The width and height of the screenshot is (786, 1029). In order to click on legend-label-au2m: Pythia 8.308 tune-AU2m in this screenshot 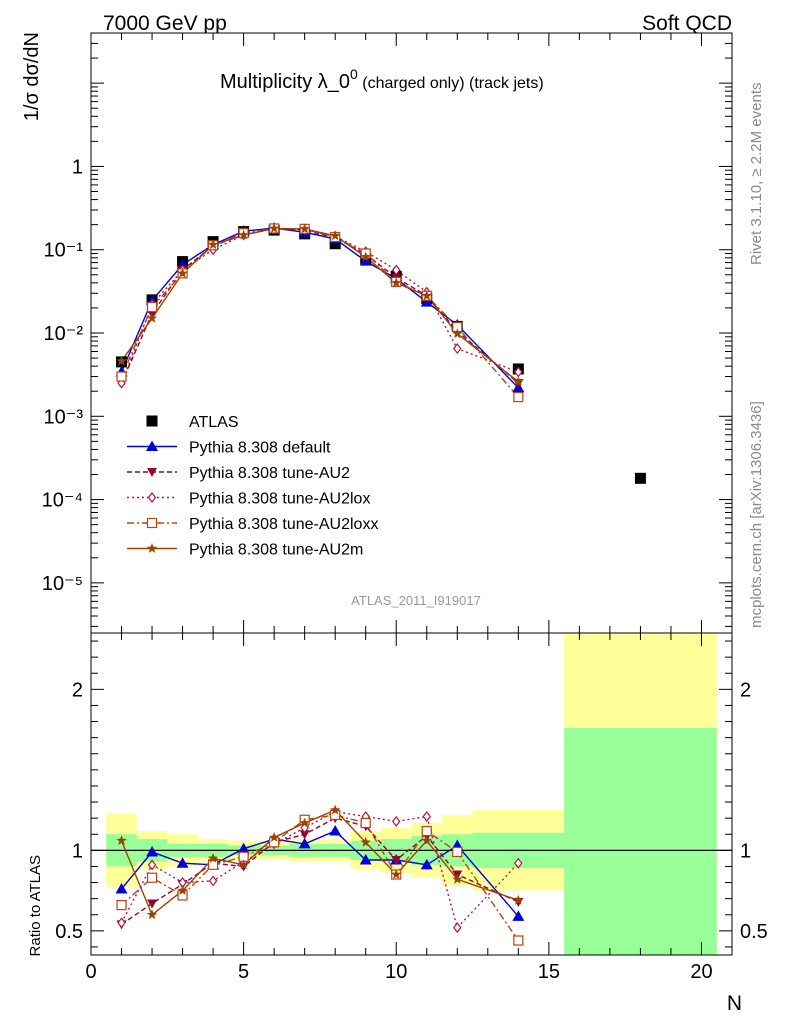, I will do `click(276, 550)`.